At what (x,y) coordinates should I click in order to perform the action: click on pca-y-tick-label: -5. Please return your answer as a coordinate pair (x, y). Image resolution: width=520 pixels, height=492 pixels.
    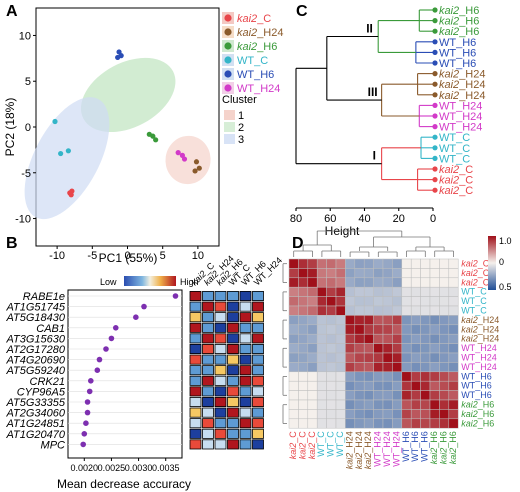
    Looking at the image, I should click on (26, 174).